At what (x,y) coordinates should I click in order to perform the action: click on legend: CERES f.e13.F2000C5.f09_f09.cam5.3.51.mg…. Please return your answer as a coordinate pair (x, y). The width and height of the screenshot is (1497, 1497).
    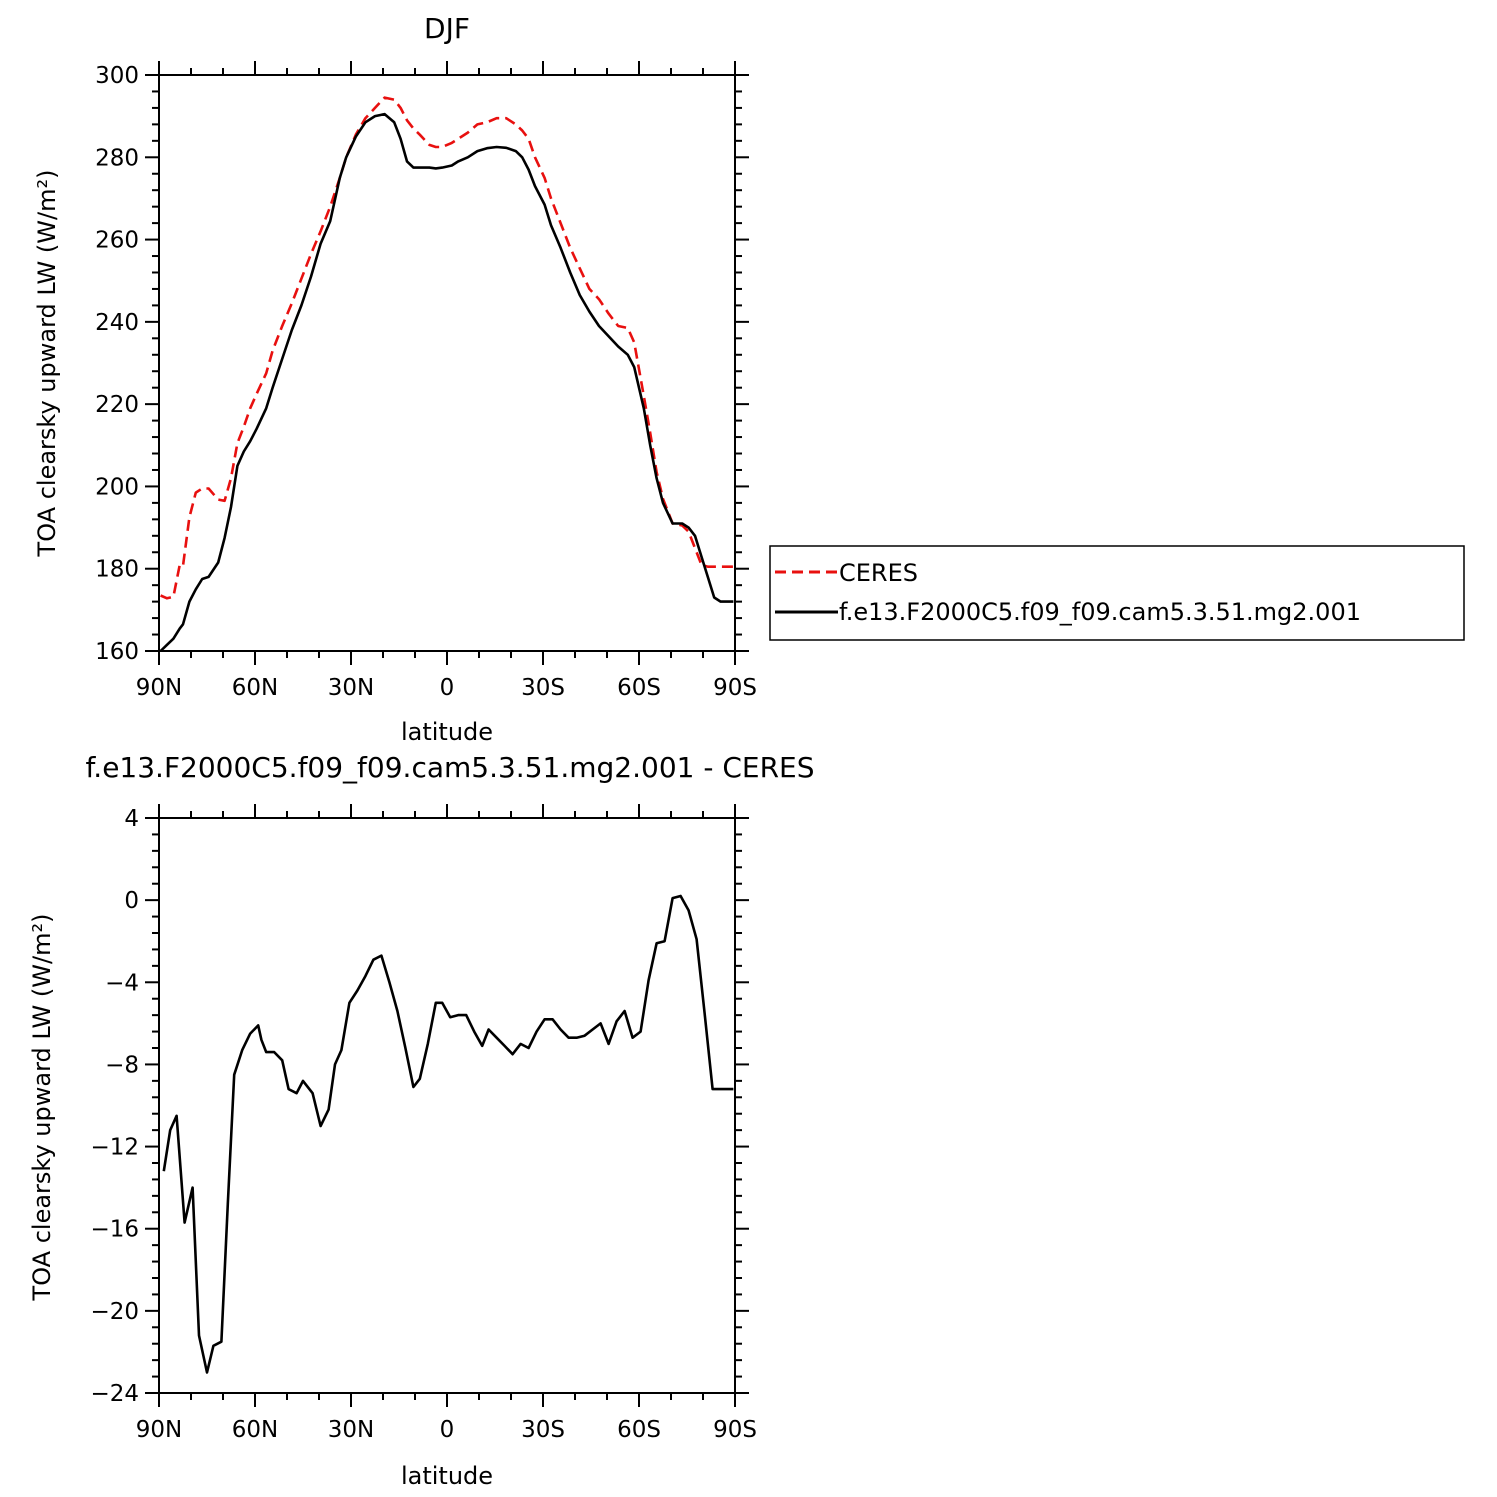
    Looking at the image, I should click on (1117, 593).